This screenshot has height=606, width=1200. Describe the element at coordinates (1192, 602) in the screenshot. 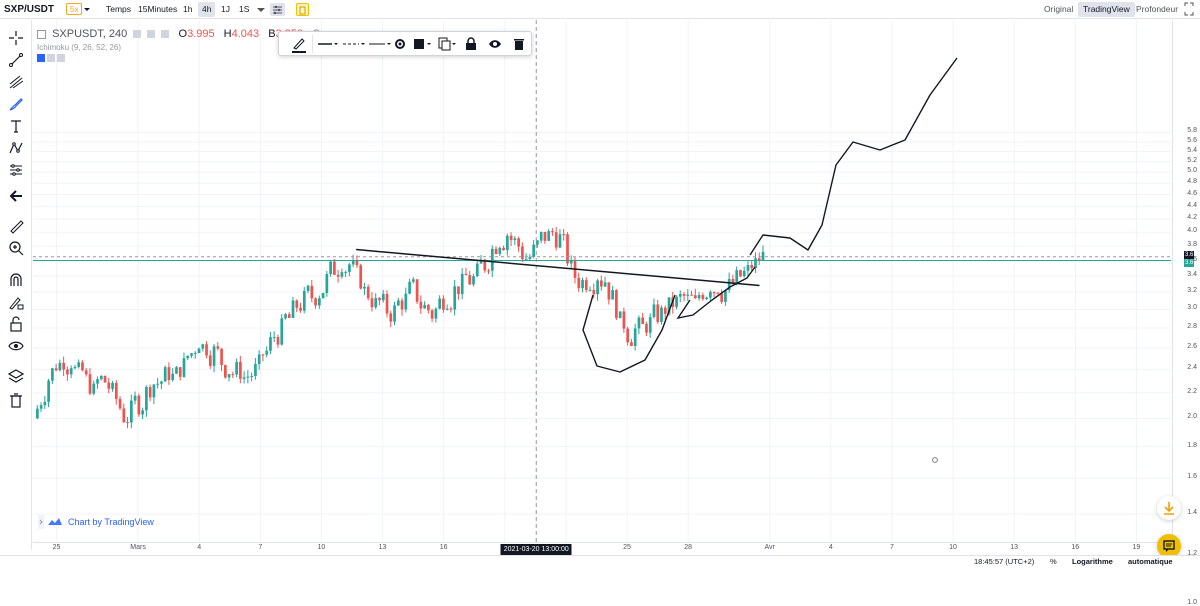

I see `y-tick-label: 1.0` at that location.